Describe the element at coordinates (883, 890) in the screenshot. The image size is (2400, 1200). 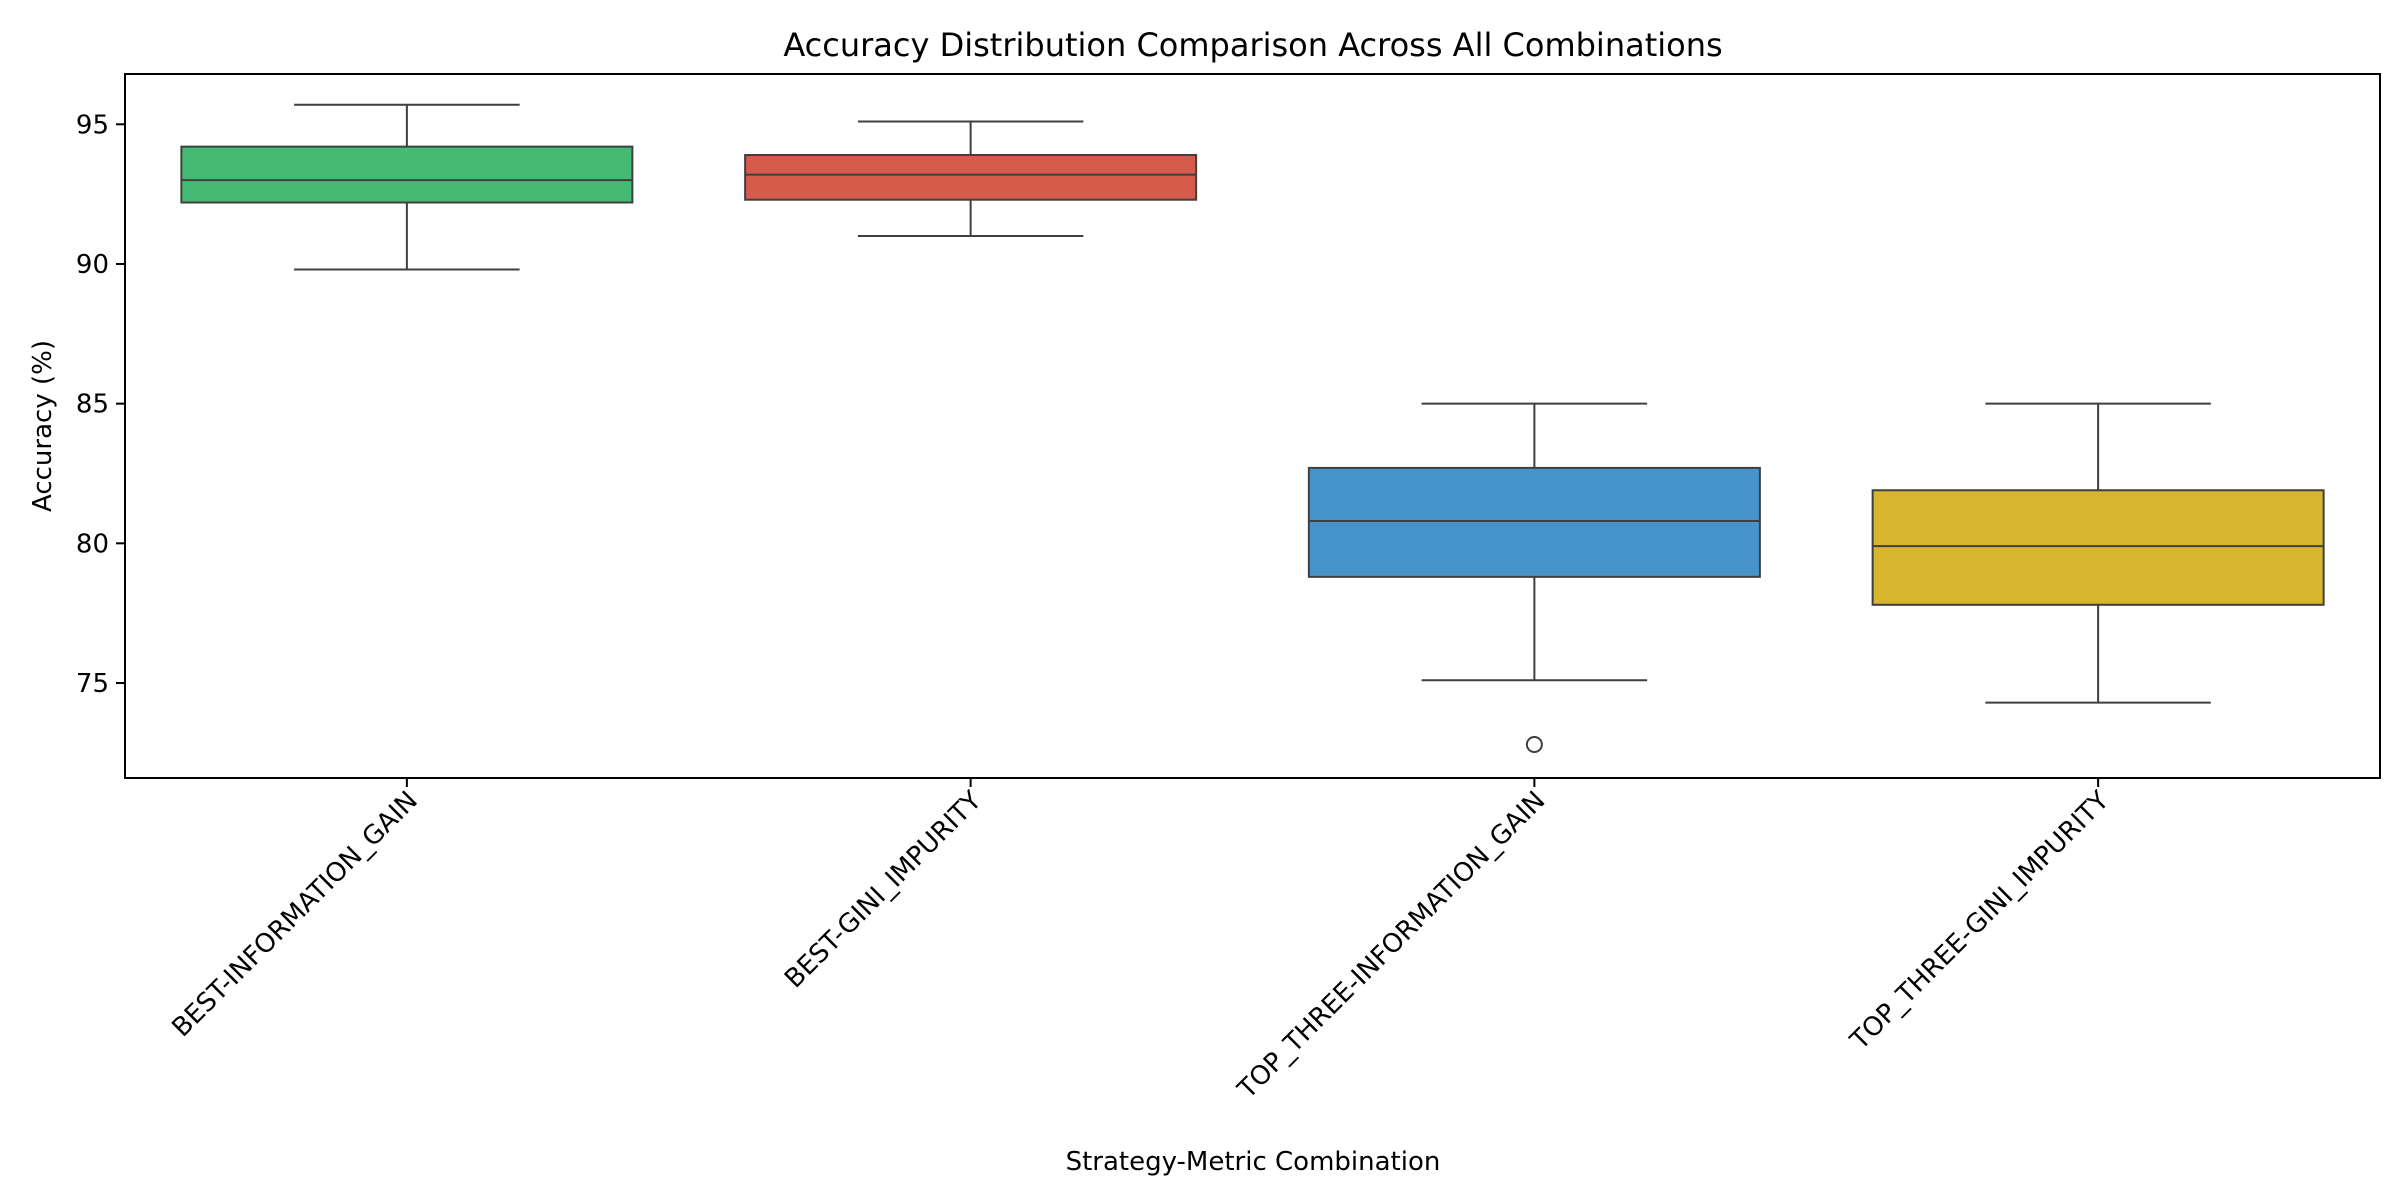
I see `x-tick-label: BEST-GINI_IMPURITY` at that location.